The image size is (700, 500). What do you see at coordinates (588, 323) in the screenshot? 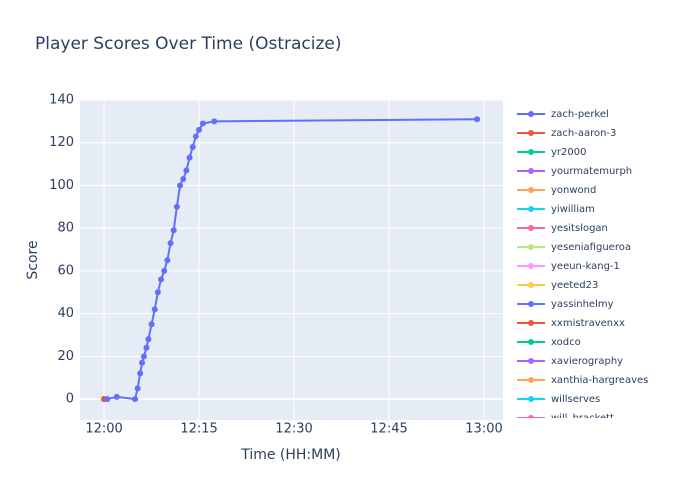
I see `legend-label: xxmistravenxx` at bounding box center [588, 323].